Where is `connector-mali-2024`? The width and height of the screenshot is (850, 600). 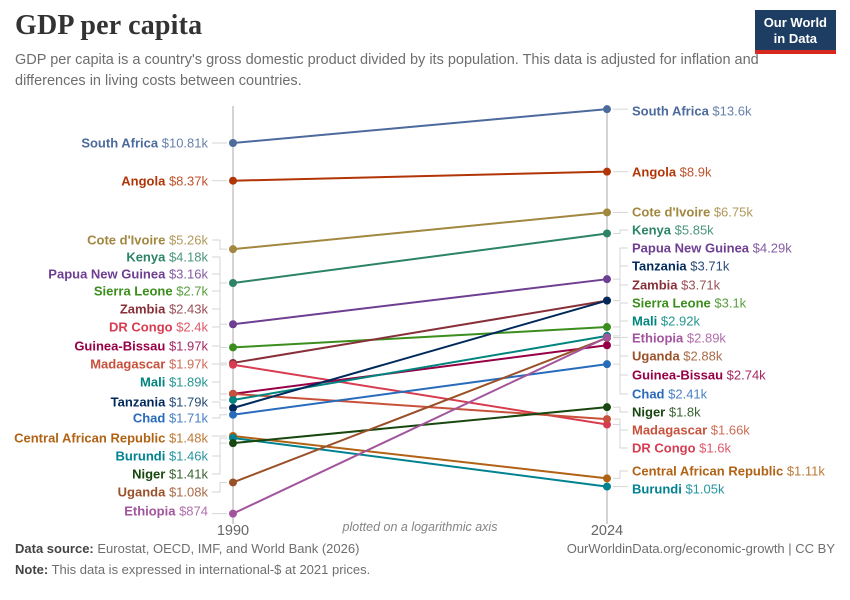
connector-mali-2024 is located at coordinates (620, 328).